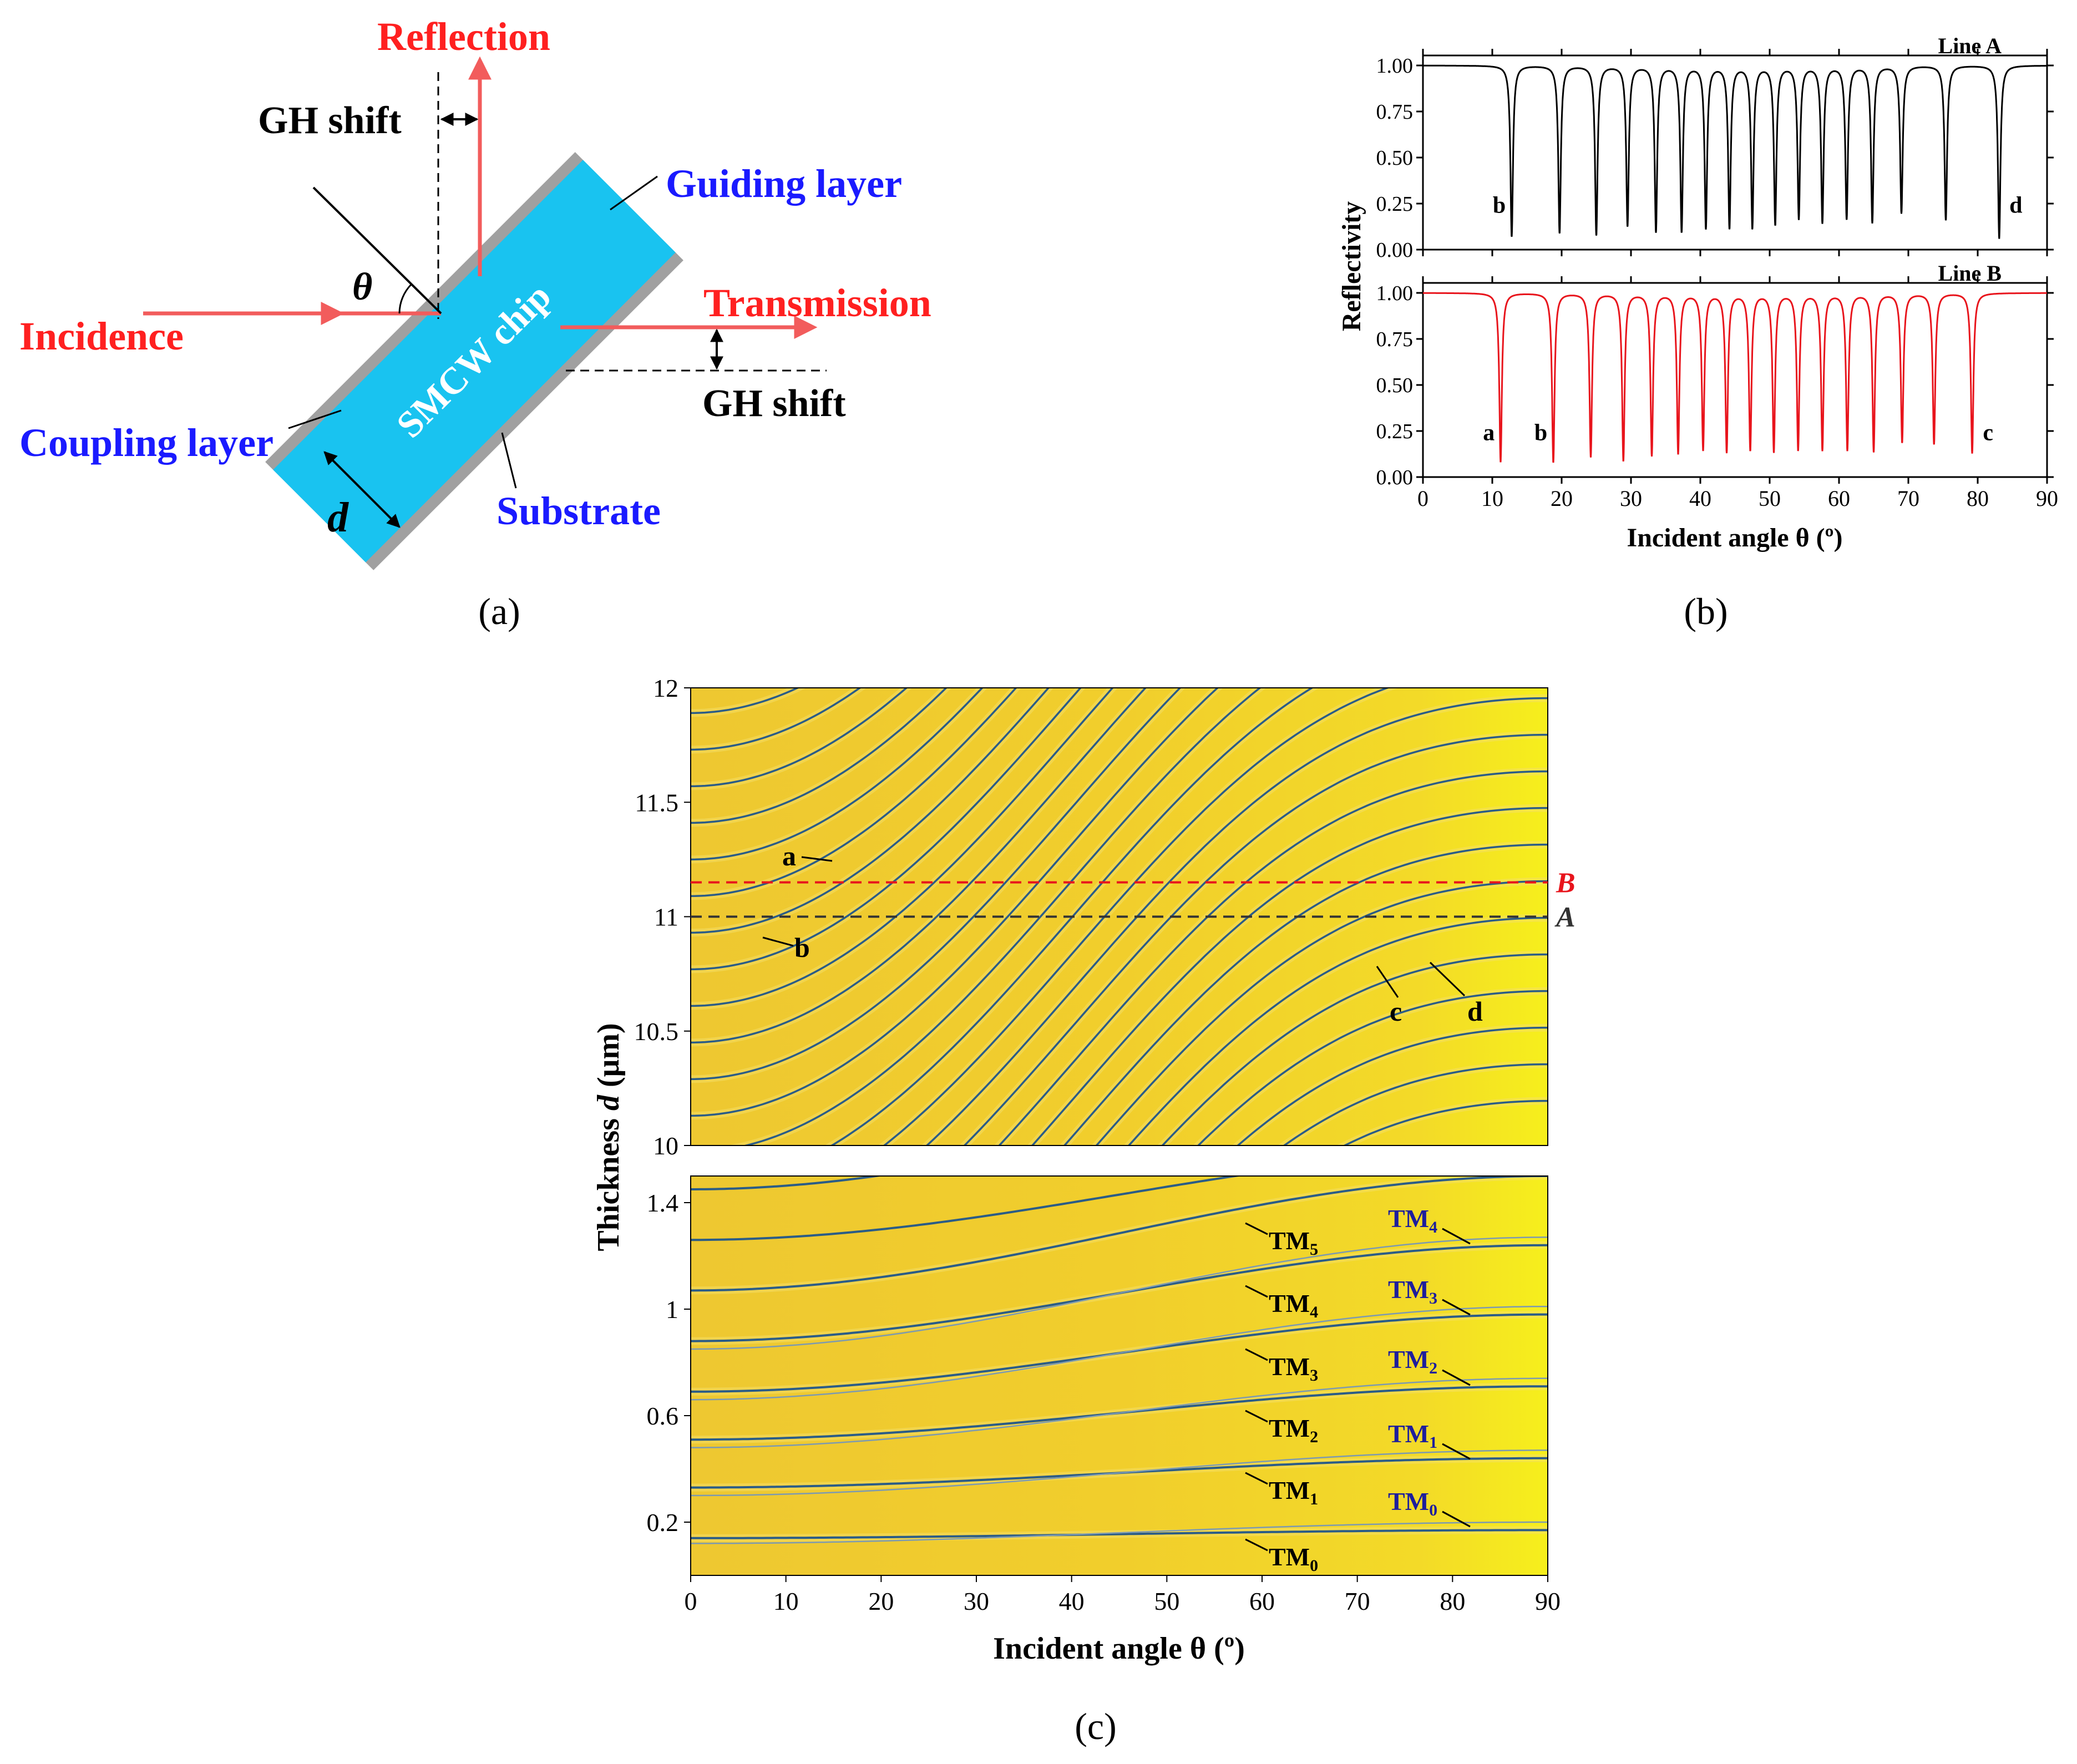  What do you see at coordinates (406, 298) in the screenshot?
I see `theta-arc` at bounding box center [406, 298].